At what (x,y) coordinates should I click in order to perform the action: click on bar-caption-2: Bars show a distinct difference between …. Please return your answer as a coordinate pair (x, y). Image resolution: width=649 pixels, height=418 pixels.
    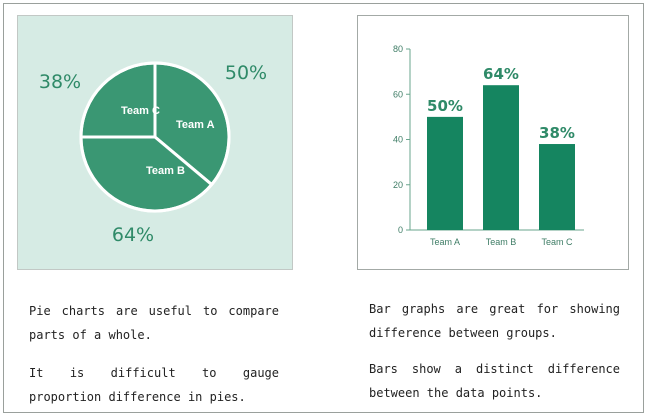
    Looking at the image, I should click on (494, 381).